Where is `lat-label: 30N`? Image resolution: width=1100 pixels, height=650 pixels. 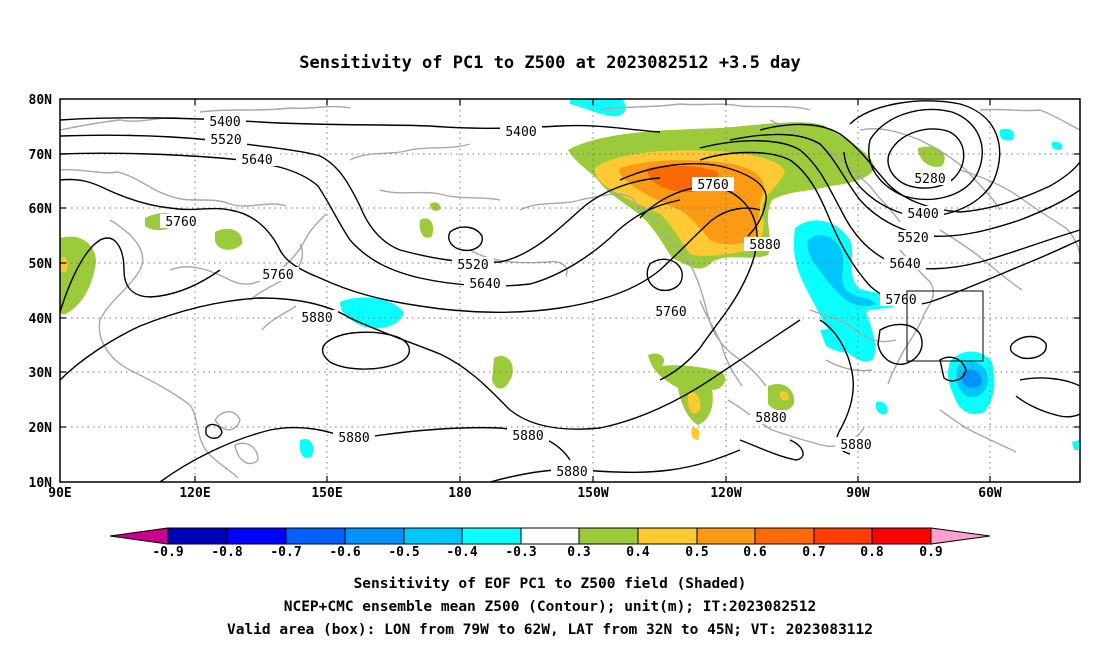 lat-label: 30N is located at coordinates (41, 373).